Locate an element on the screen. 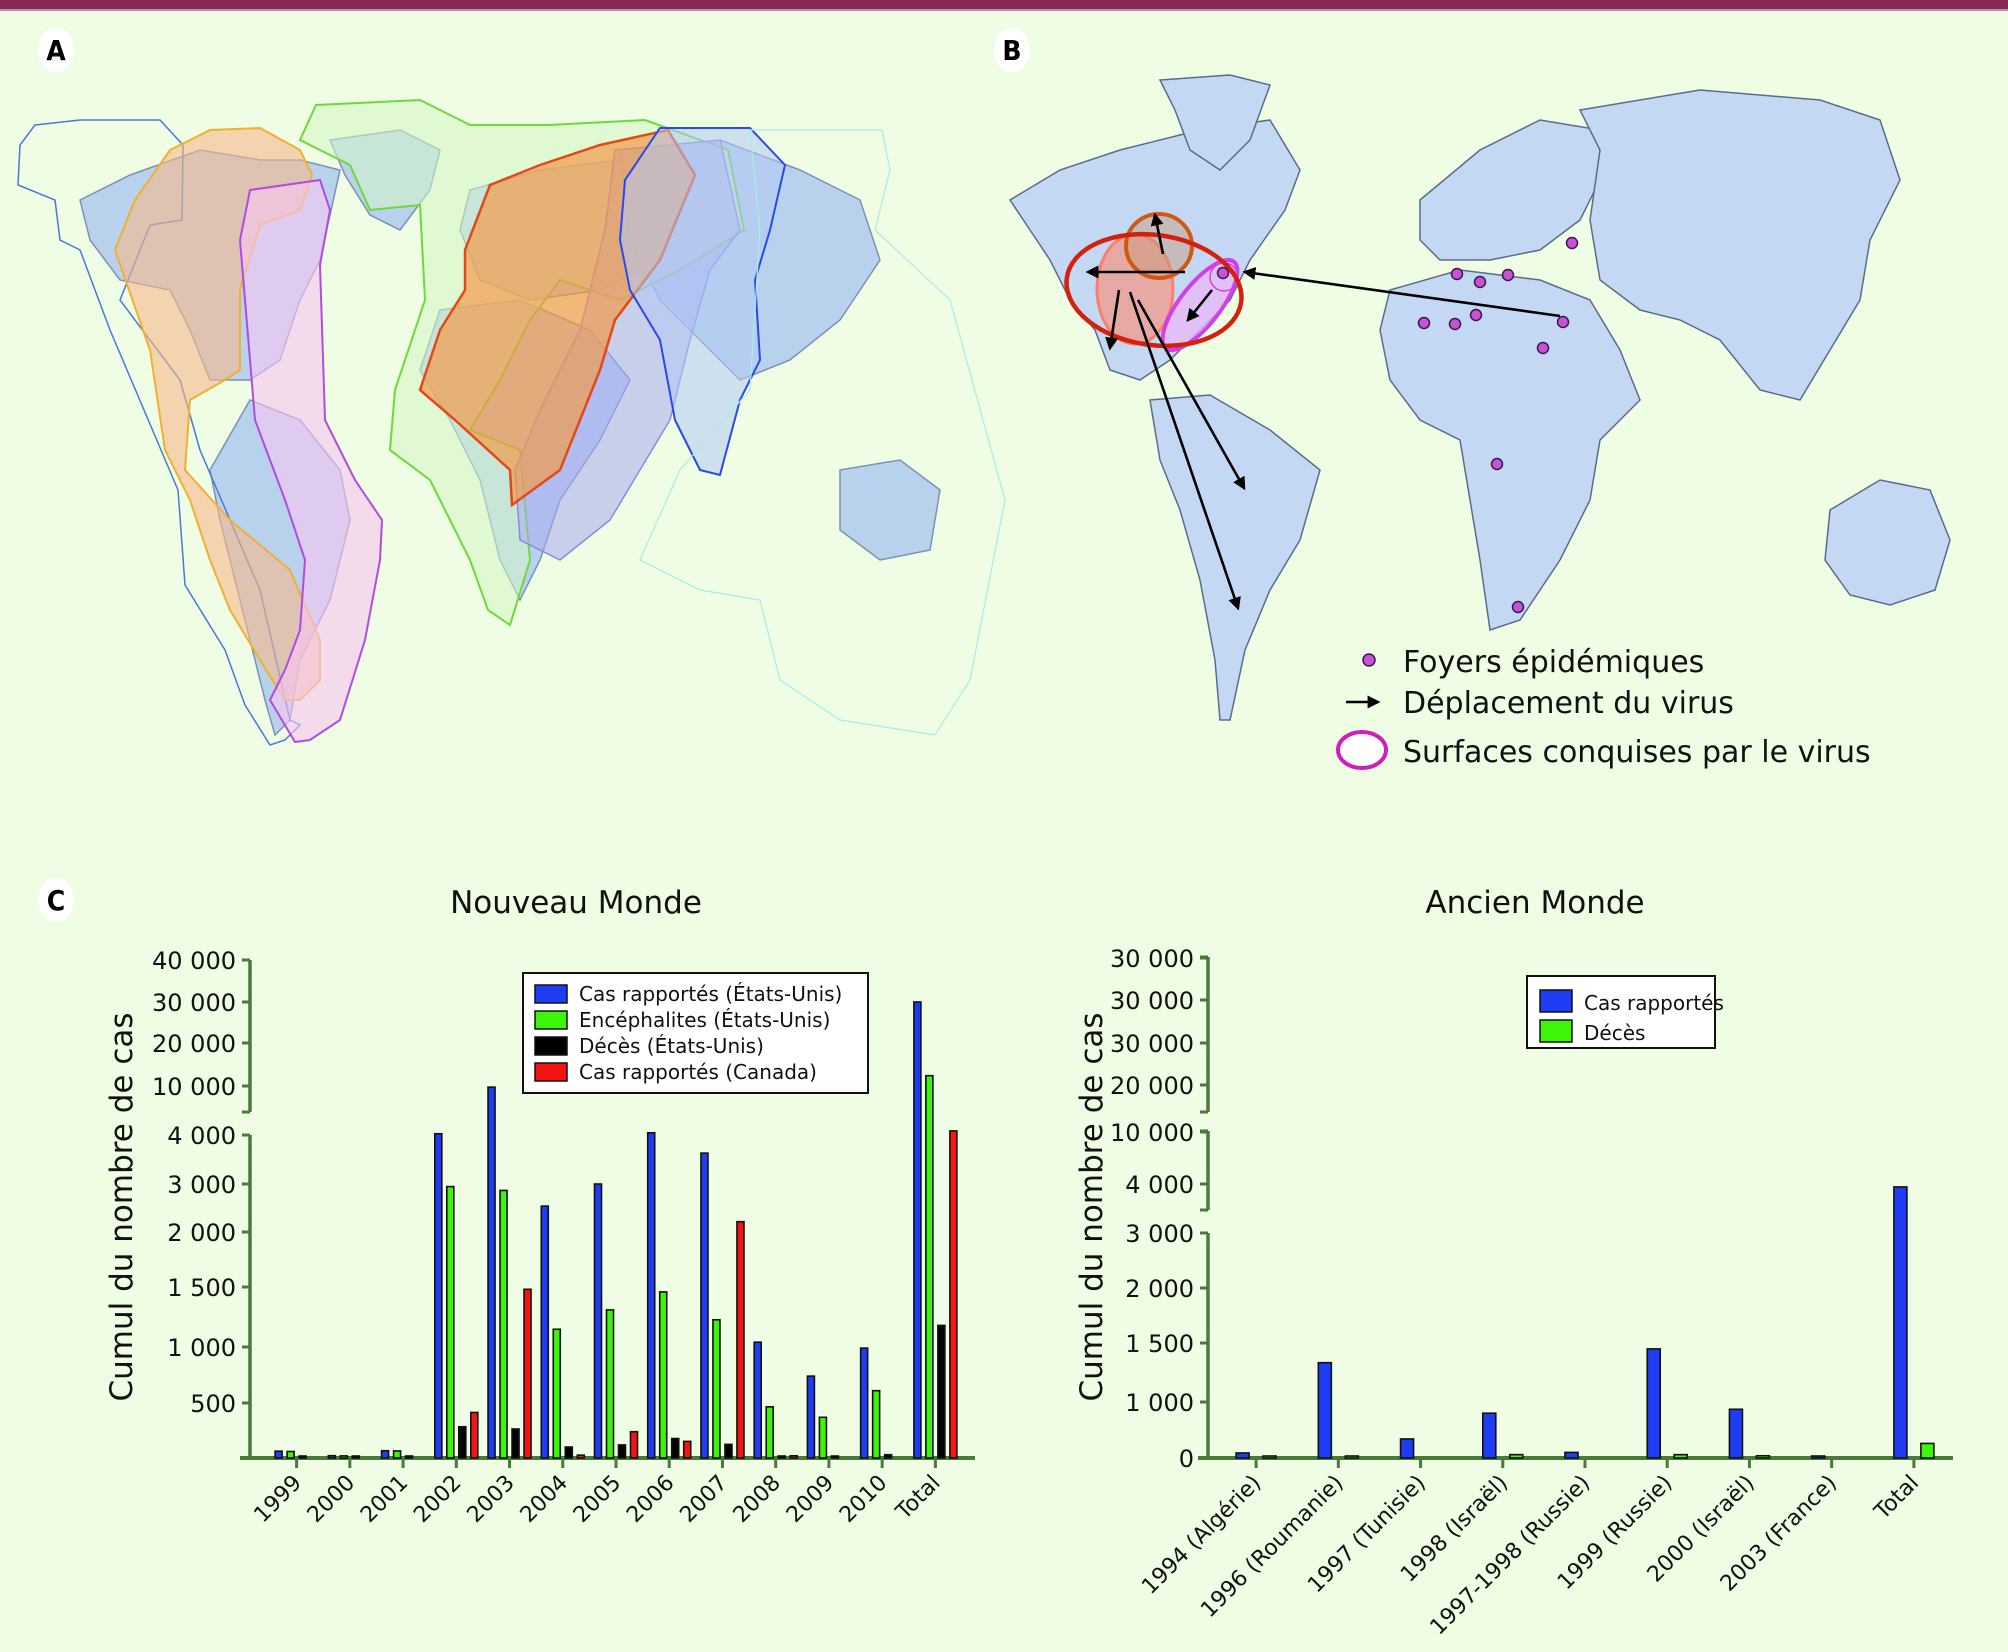  map-b-arrows is located at coordinates (1323, 411).